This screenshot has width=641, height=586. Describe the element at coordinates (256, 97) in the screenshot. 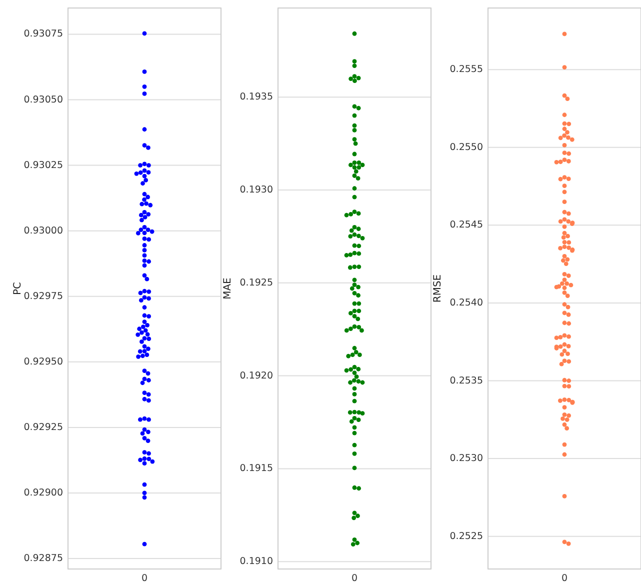

I see `y-tick-label: 0.1935` at that location.